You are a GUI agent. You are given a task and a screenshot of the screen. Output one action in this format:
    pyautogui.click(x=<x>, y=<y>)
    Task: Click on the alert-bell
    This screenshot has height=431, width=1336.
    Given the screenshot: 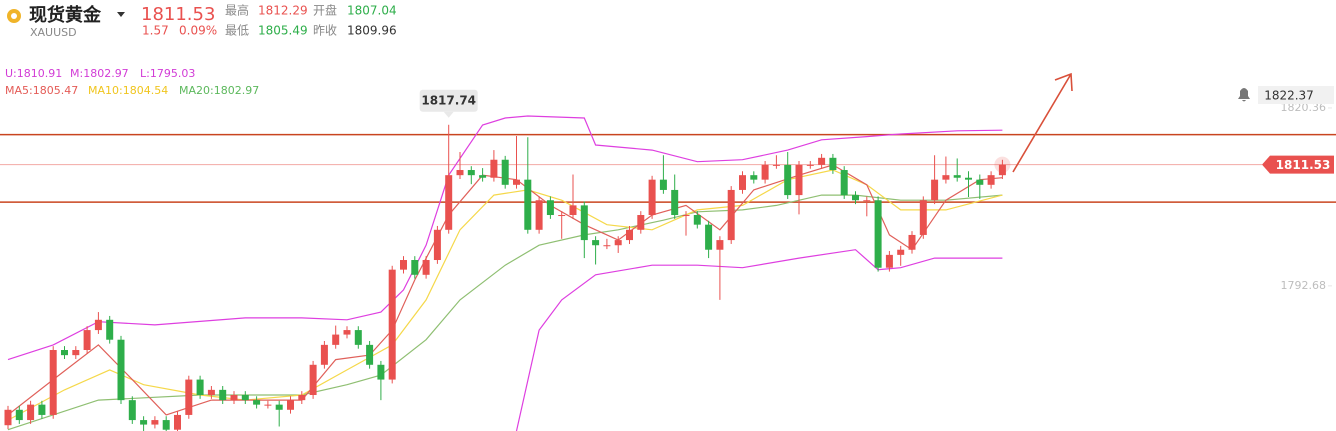 What is the action you would take?
    pyautogui.click(x=1244, y=95)
    